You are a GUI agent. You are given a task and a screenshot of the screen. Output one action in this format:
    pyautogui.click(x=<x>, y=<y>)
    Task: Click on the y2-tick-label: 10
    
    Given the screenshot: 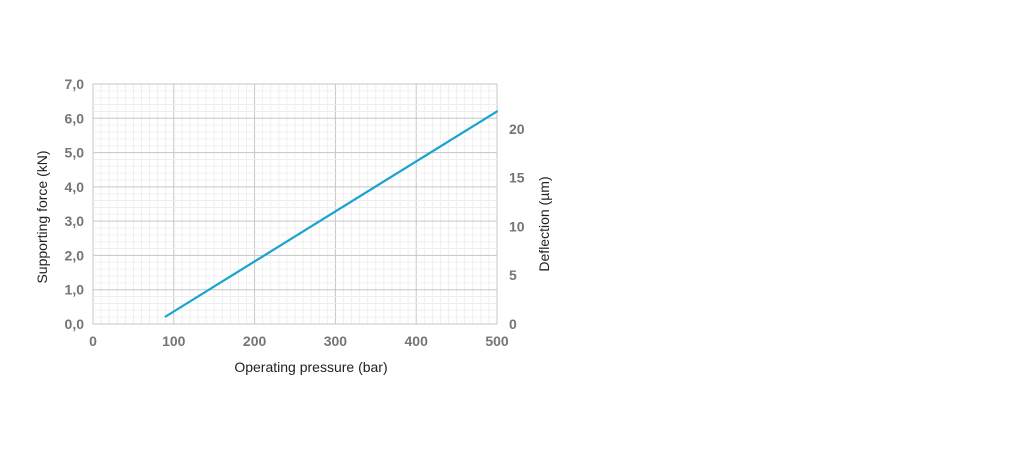 What is the action you would take?
    pyautogui.click(x=517, y=226)
    